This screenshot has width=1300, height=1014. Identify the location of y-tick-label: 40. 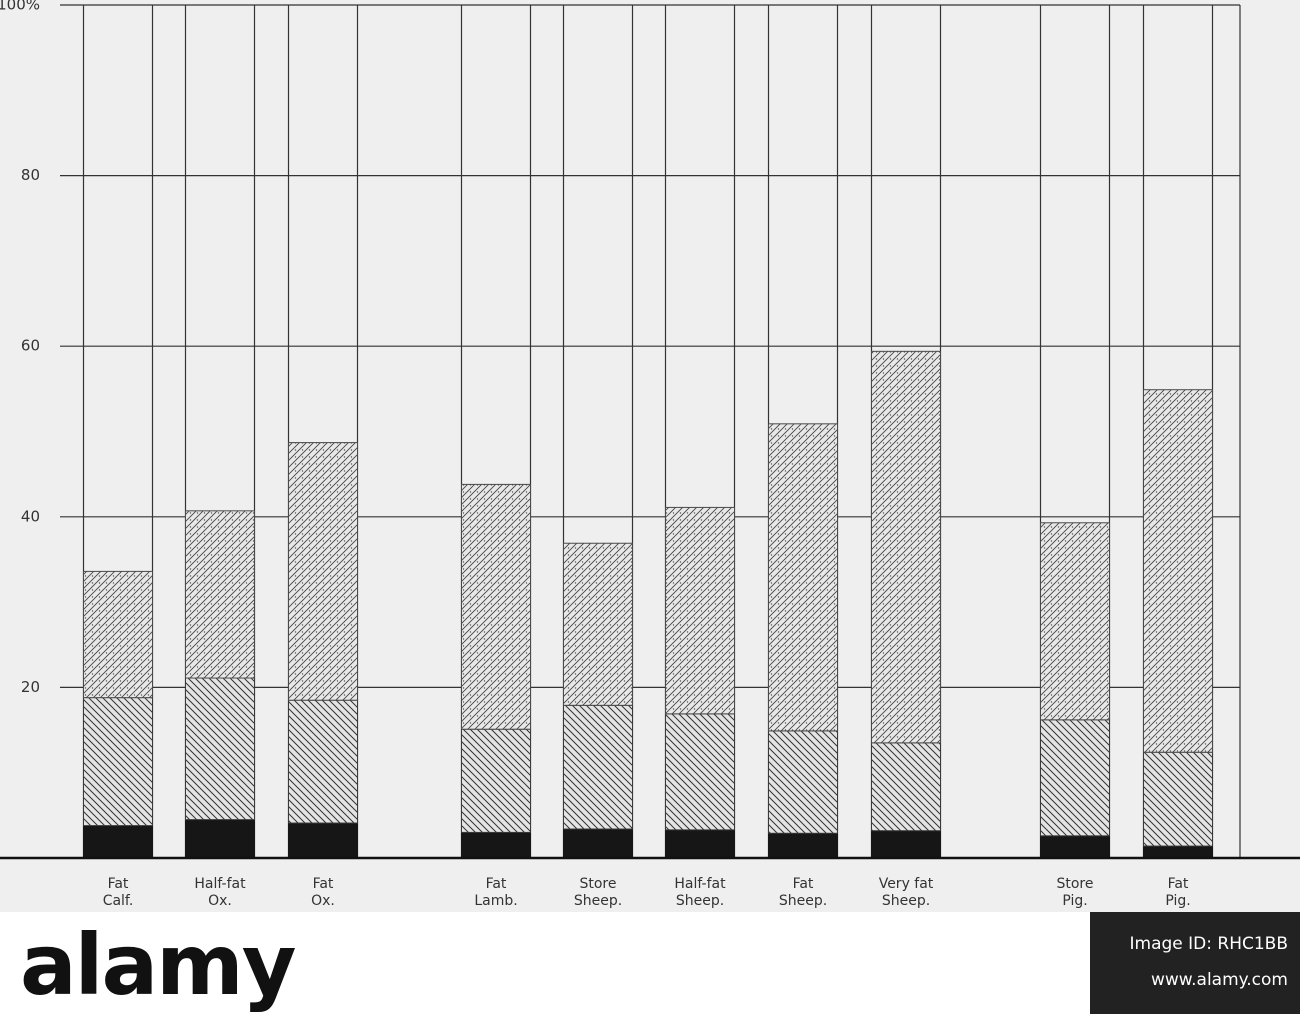
(30, 516).